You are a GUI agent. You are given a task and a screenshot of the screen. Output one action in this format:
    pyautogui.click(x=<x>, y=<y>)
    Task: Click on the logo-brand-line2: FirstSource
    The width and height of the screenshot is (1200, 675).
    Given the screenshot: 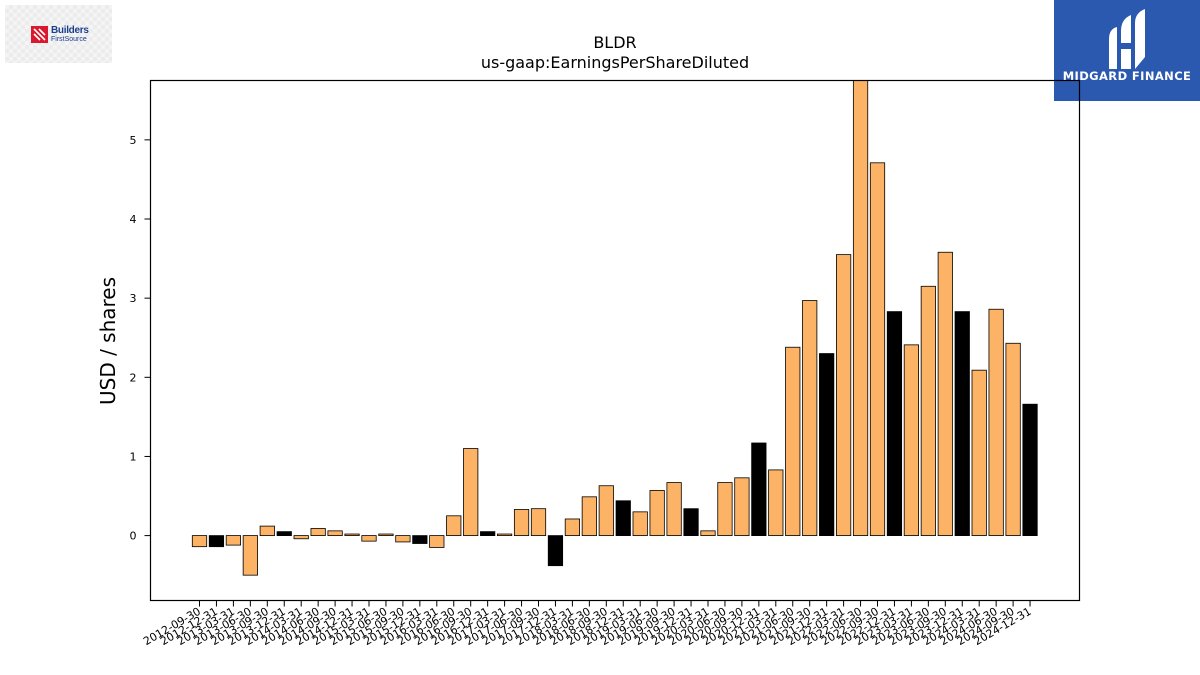 What is the action you would take?
    pyautogui.click(x=69, y=39)
    